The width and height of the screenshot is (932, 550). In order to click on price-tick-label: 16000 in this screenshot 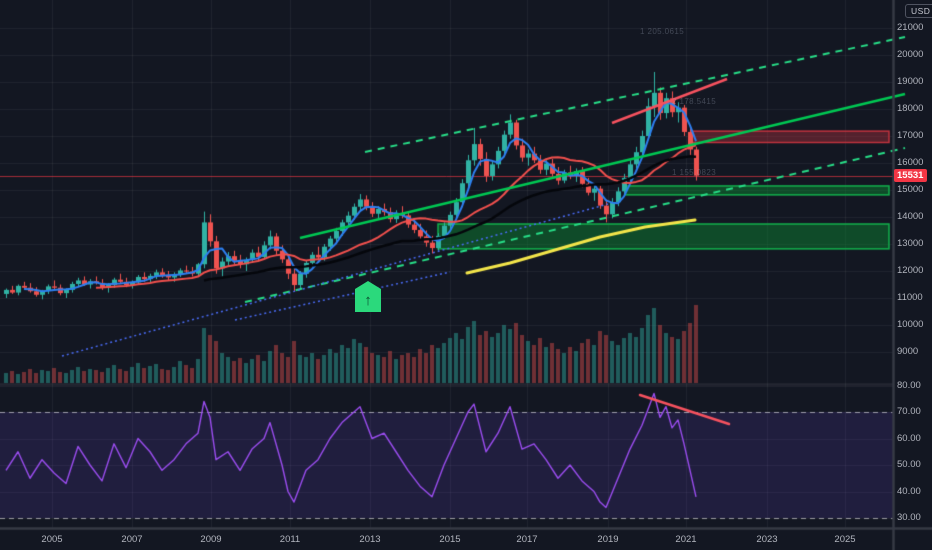, I will do `click(910, 162)`.